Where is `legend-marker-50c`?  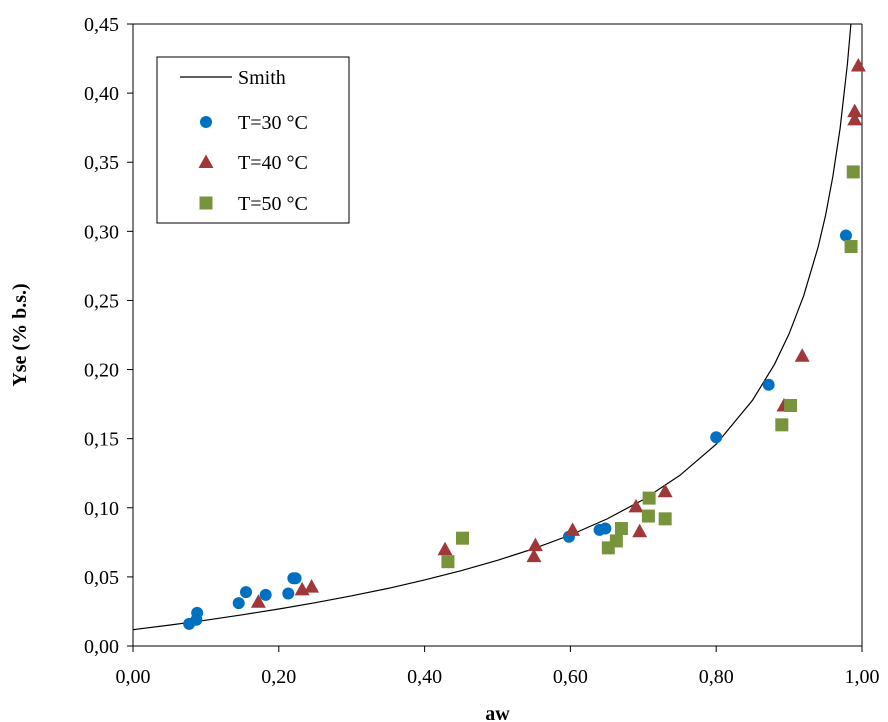 legend-marker-50c is located at coordinates (206, 203).